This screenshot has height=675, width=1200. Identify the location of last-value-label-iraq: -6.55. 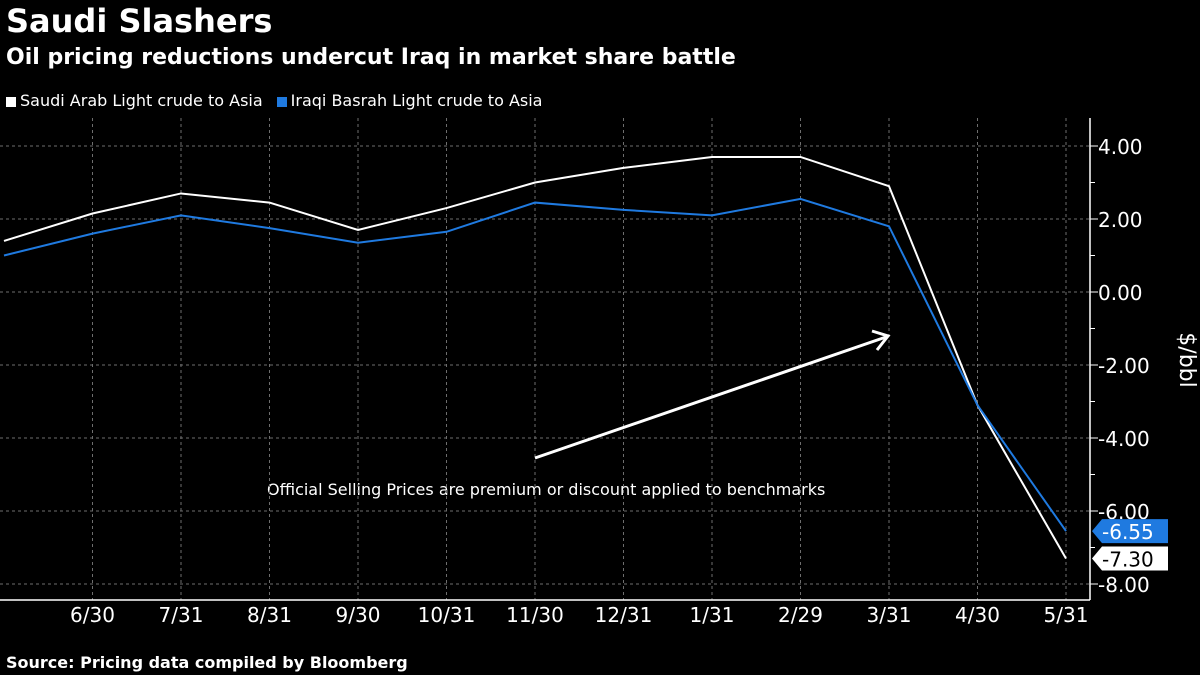
(1128, 532).